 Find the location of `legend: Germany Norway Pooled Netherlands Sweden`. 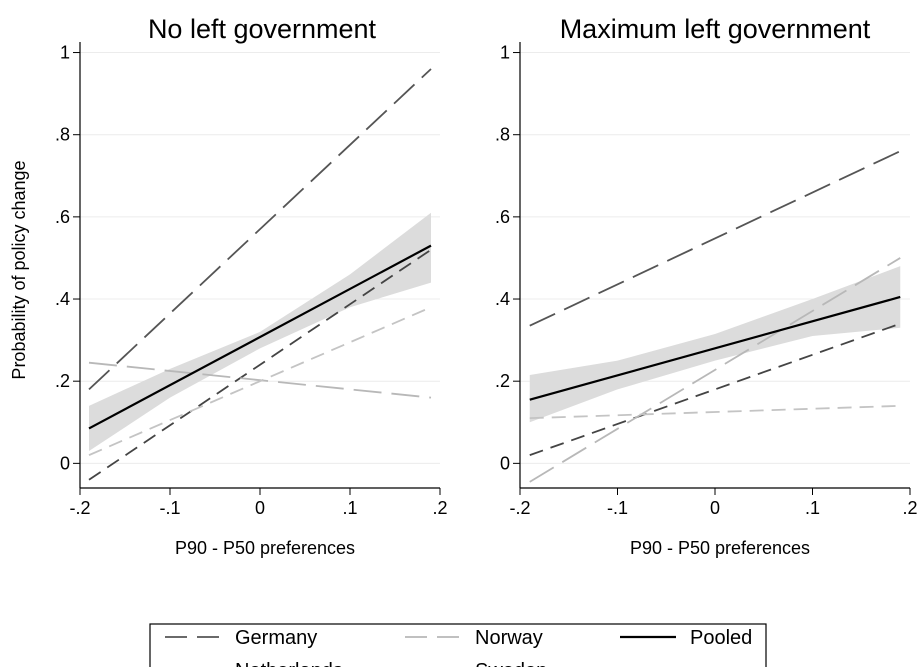

legend: Germany Norway Pooled Netherlands Sweden is located at coordinates (458, 645).